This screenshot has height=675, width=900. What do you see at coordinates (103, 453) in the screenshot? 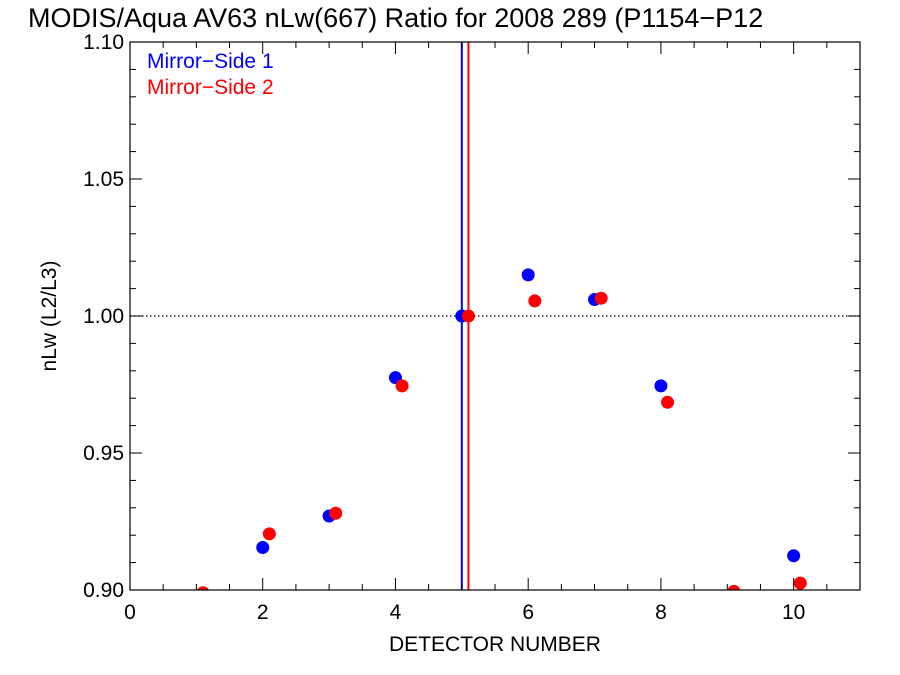
I see `y-tick-label: 0.95` at bounding box center [103, 453].